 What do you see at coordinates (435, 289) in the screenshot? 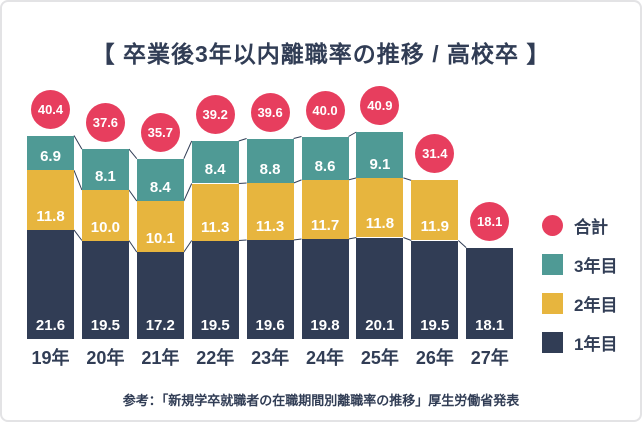
I see `bar-26-segment-year1: 19.5` at bounding box center [435, 289].